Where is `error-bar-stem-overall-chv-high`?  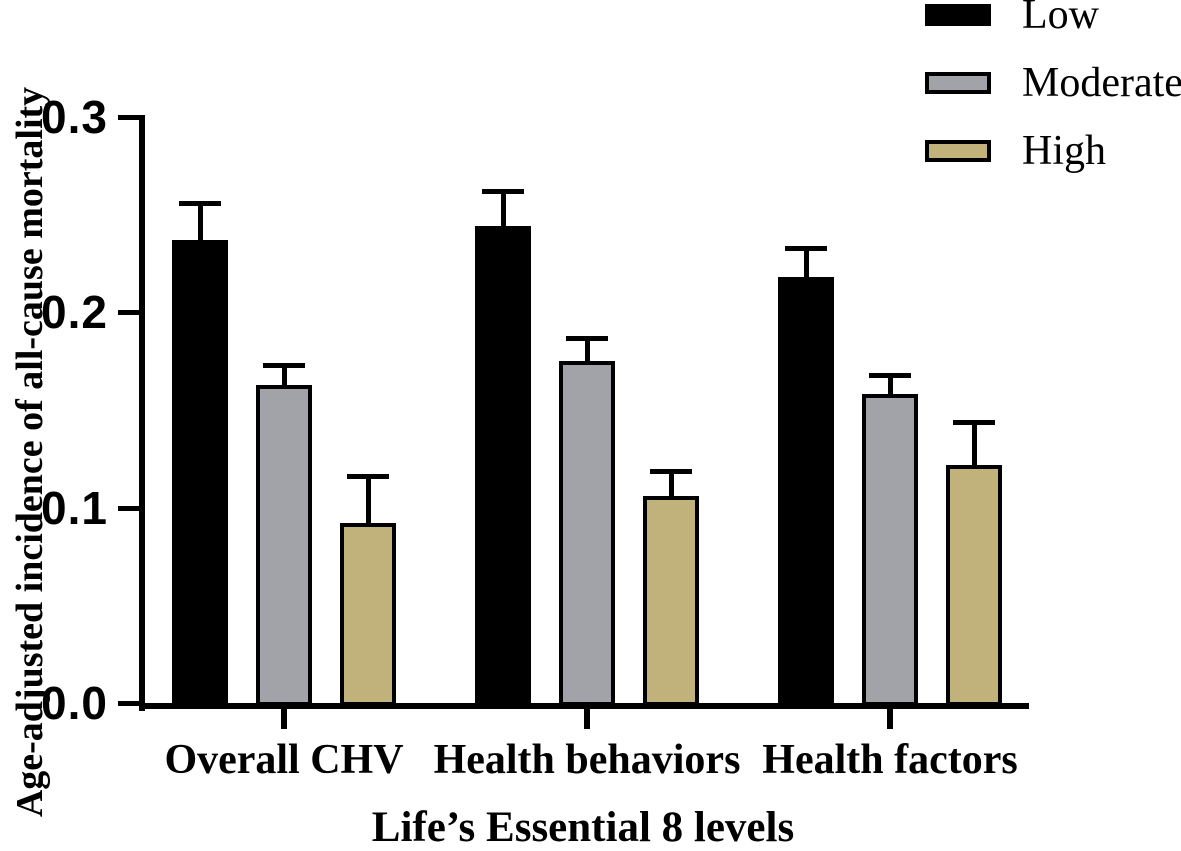
error-bar-stem-overall-chv-high is located at coordinates (368, 502).